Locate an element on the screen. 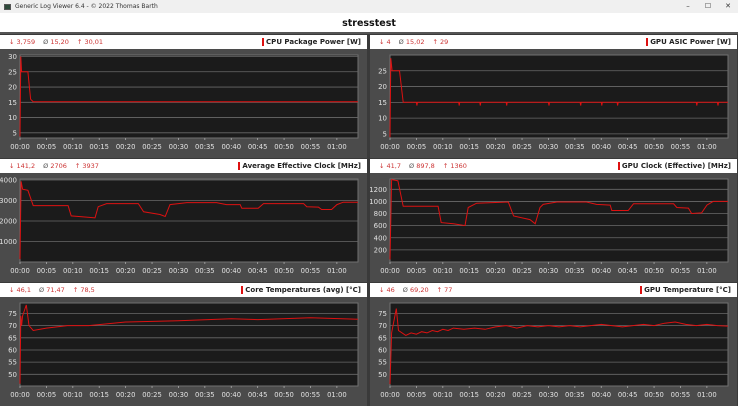 This screenshot has width=738, height=406. log-title: stresstest is located at coordinates (369, 23).